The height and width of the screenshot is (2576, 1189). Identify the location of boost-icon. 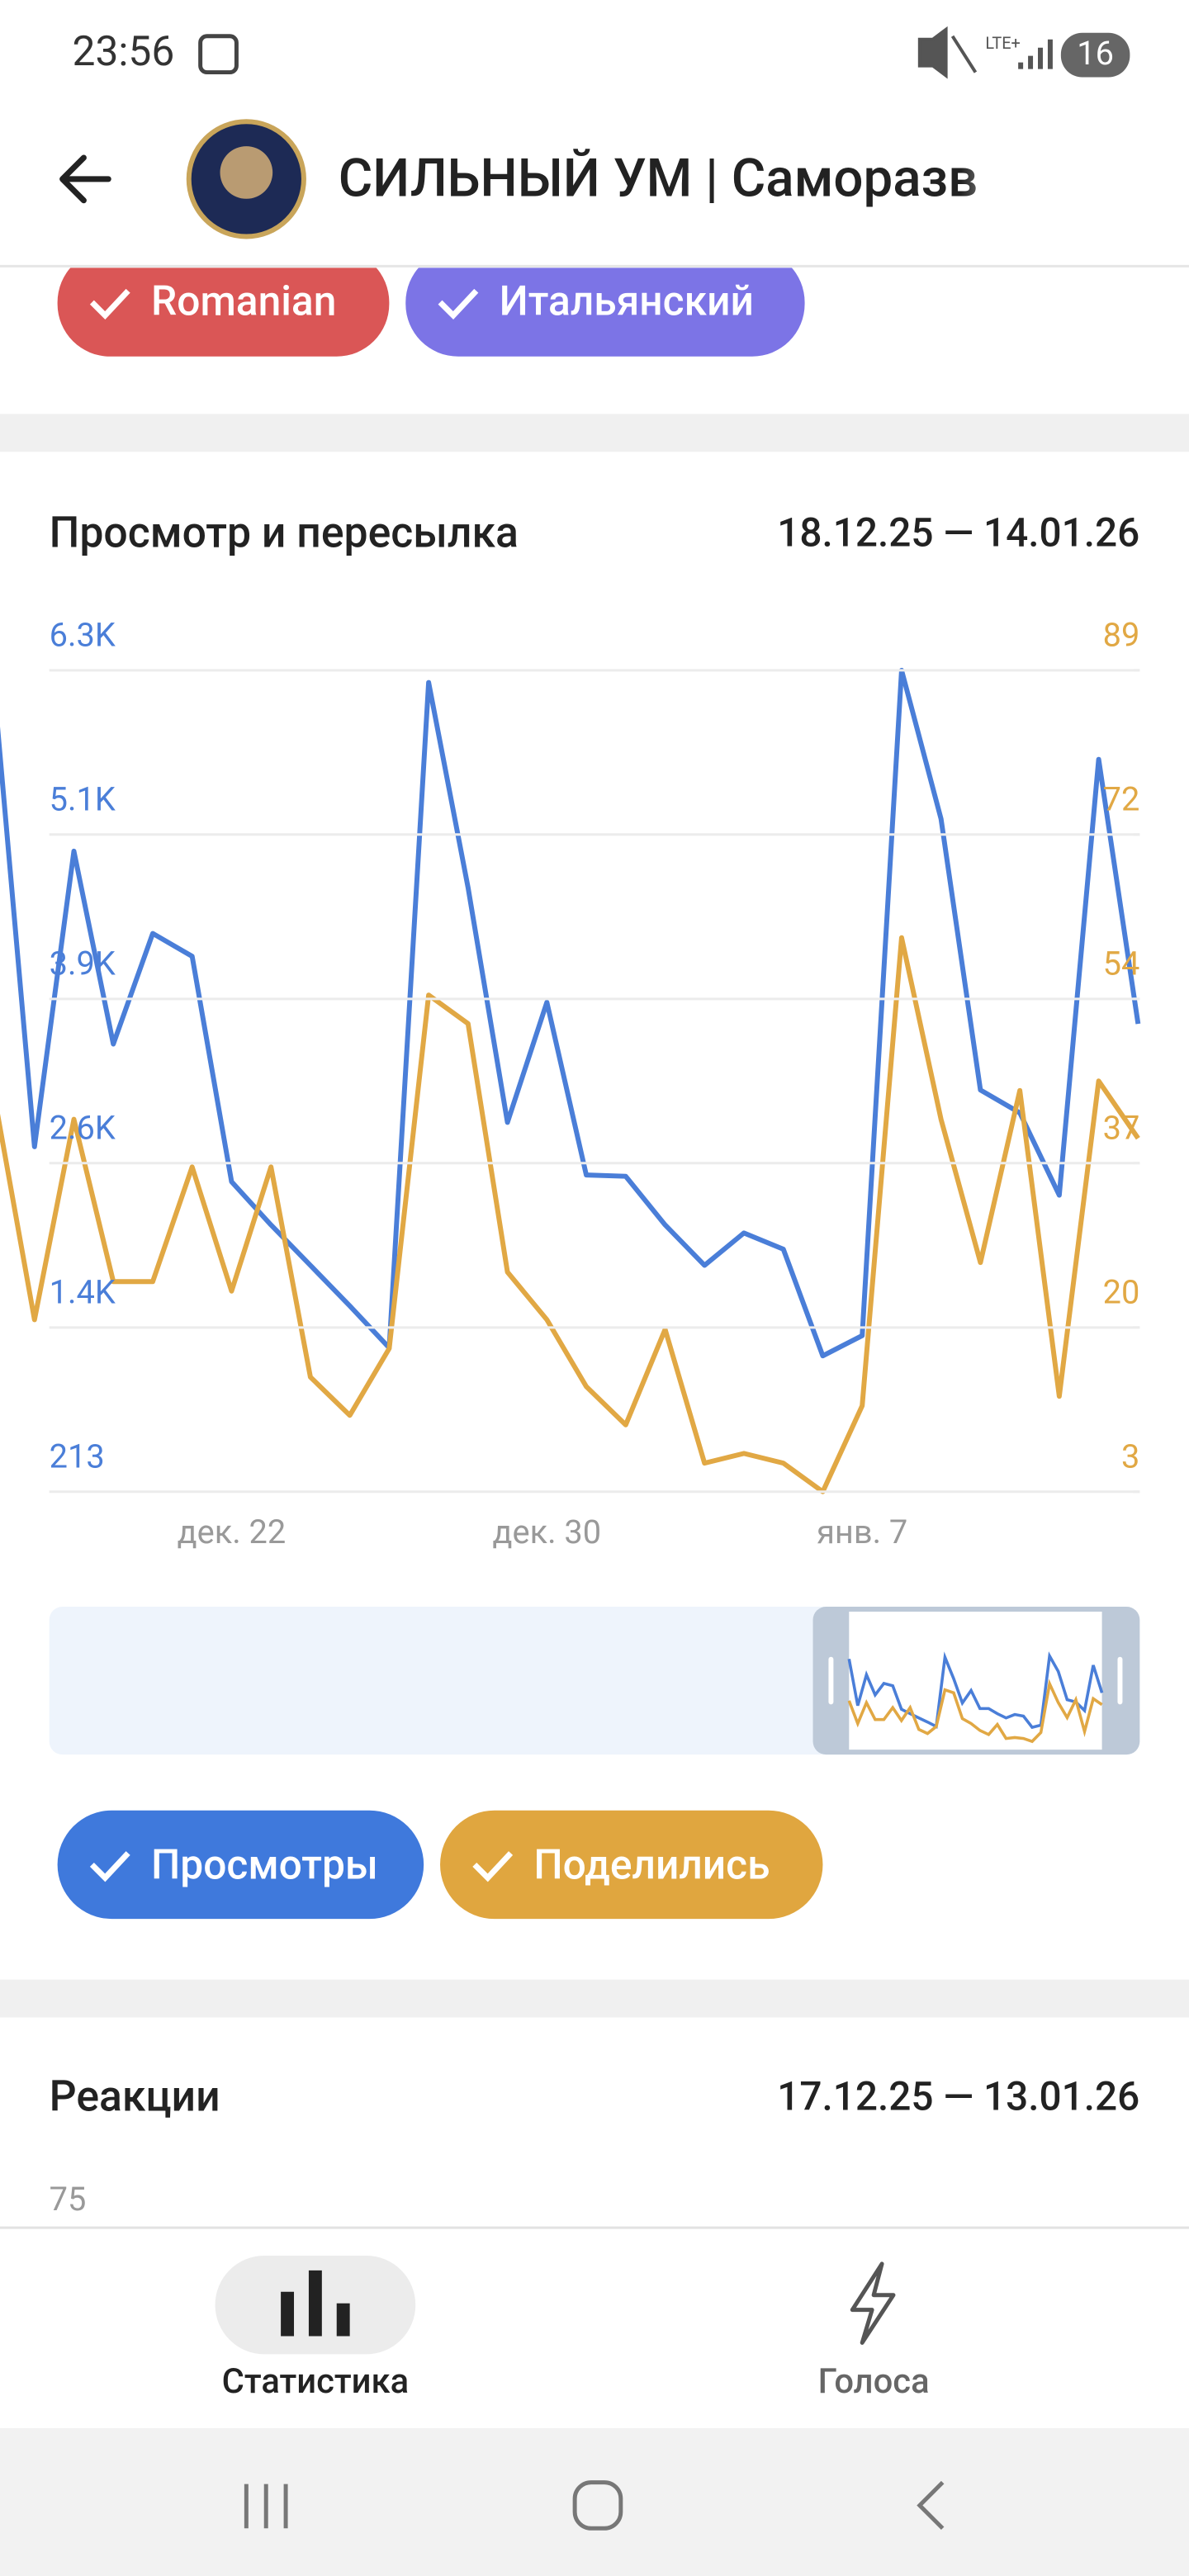
(873, 2303).